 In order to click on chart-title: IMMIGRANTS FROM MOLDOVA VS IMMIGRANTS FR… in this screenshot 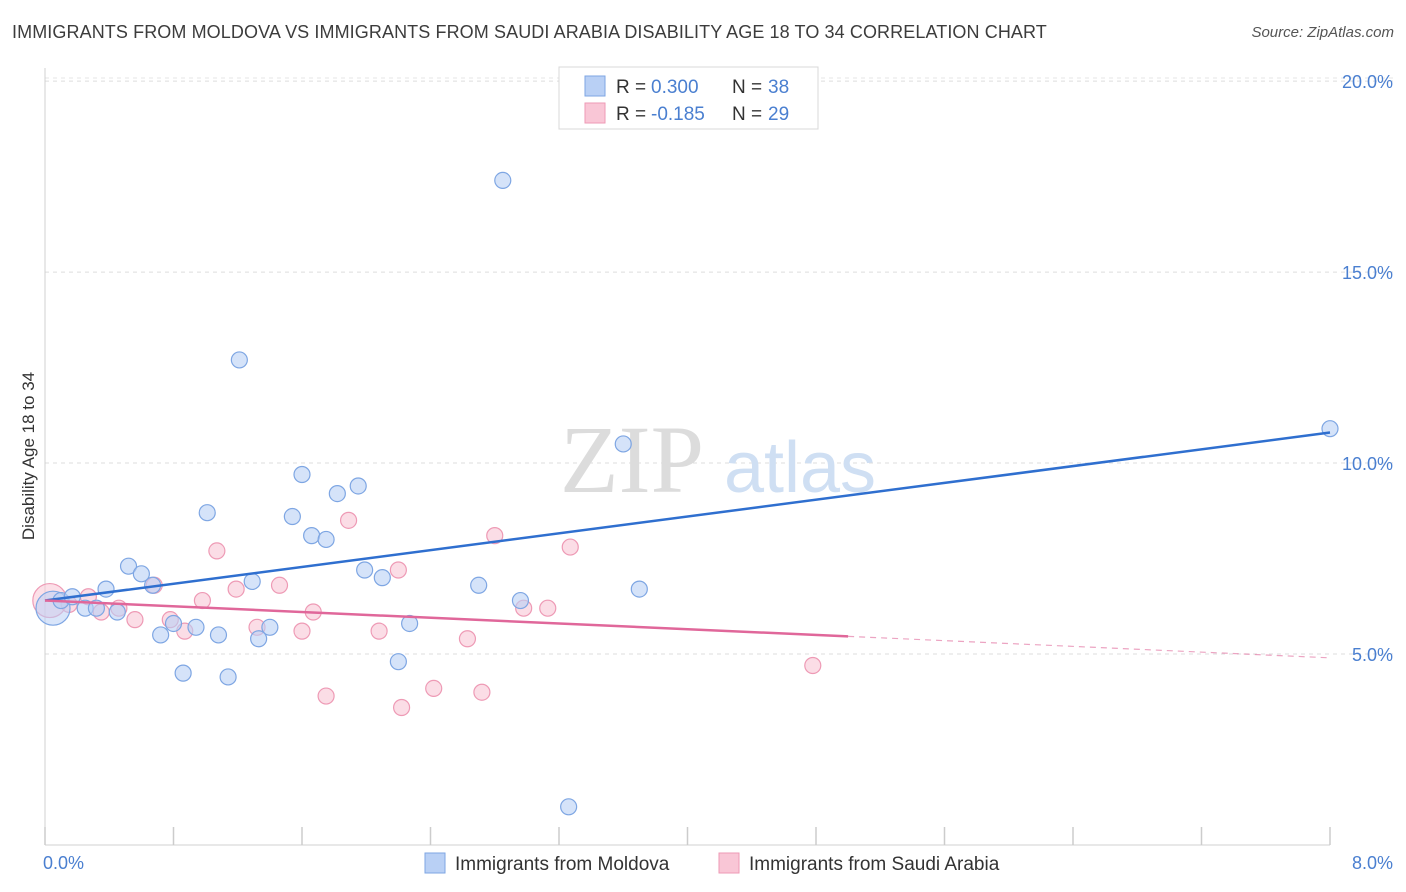, I will do `click(529, 32)`.